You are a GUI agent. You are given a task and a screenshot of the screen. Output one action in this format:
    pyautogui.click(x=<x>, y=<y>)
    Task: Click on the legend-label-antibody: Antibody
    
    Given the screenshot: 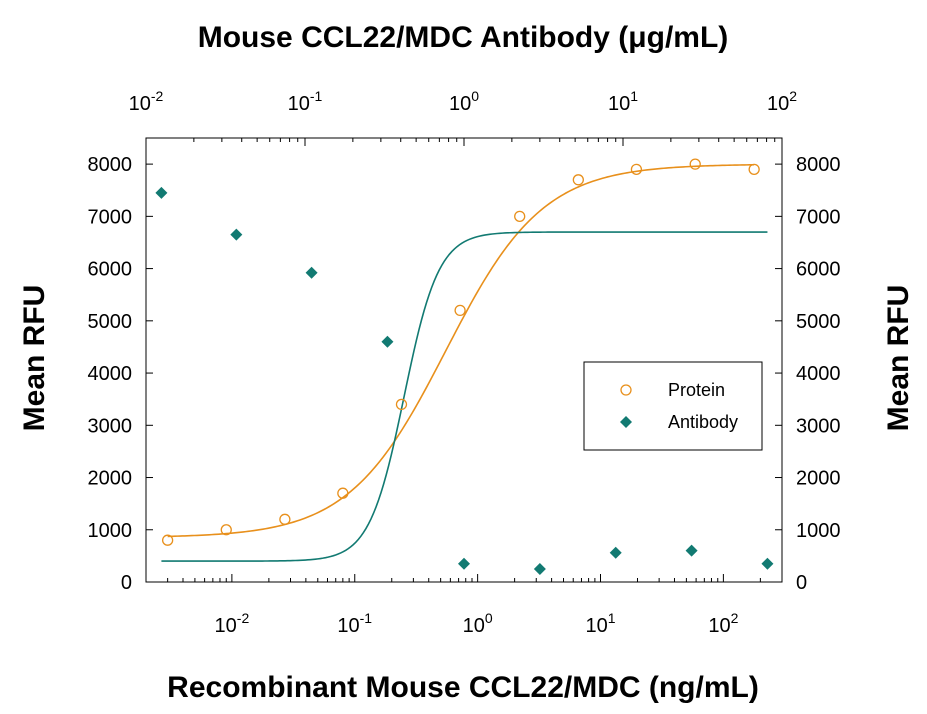 What is the action you would take?
    pyautogui.click(x=703, y=422)
    